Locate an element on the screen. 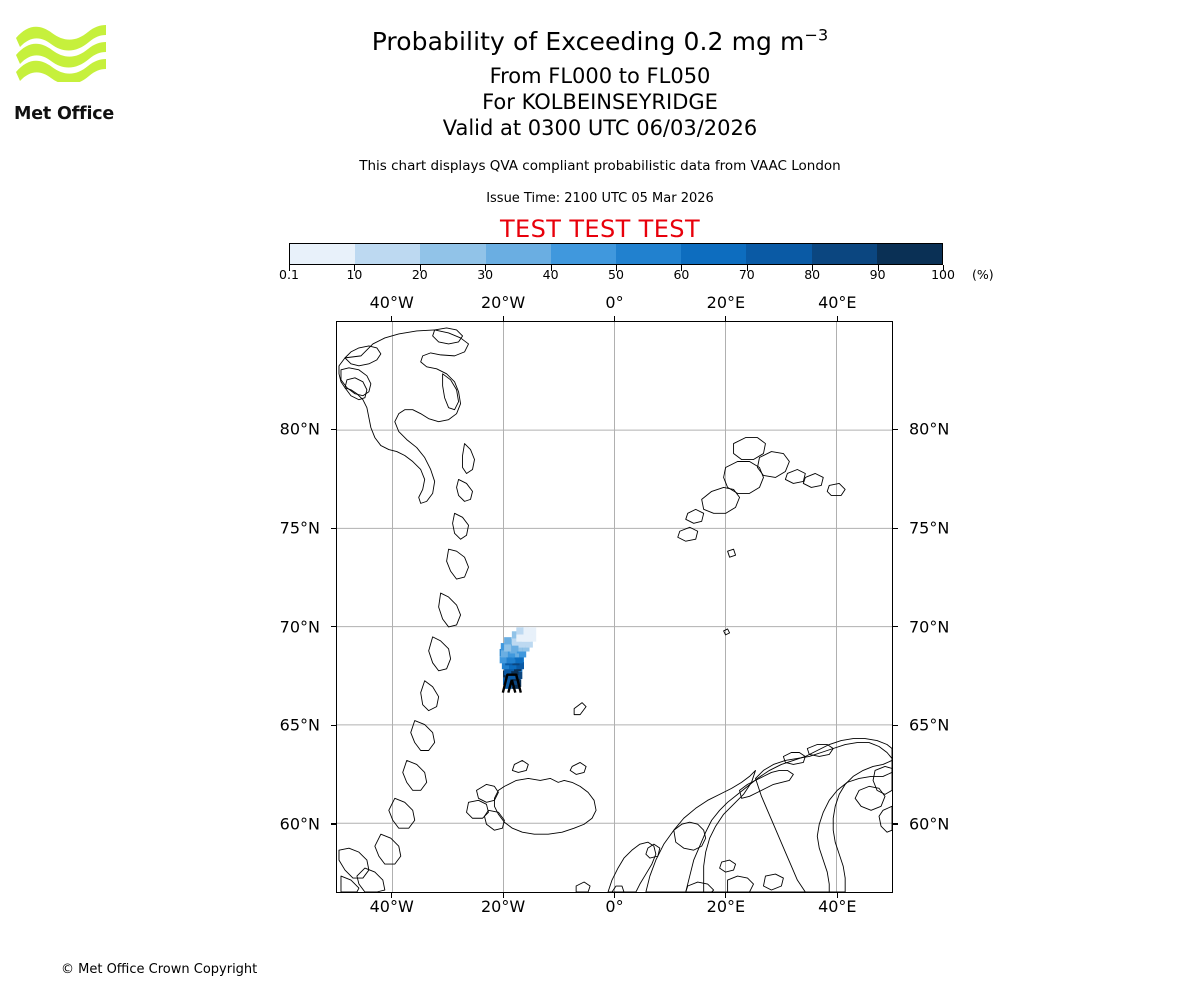 The height and width of the screenshot is (1000, 1200). lon-label-bottom-3: 20°E is located at coordinates (726, 906).